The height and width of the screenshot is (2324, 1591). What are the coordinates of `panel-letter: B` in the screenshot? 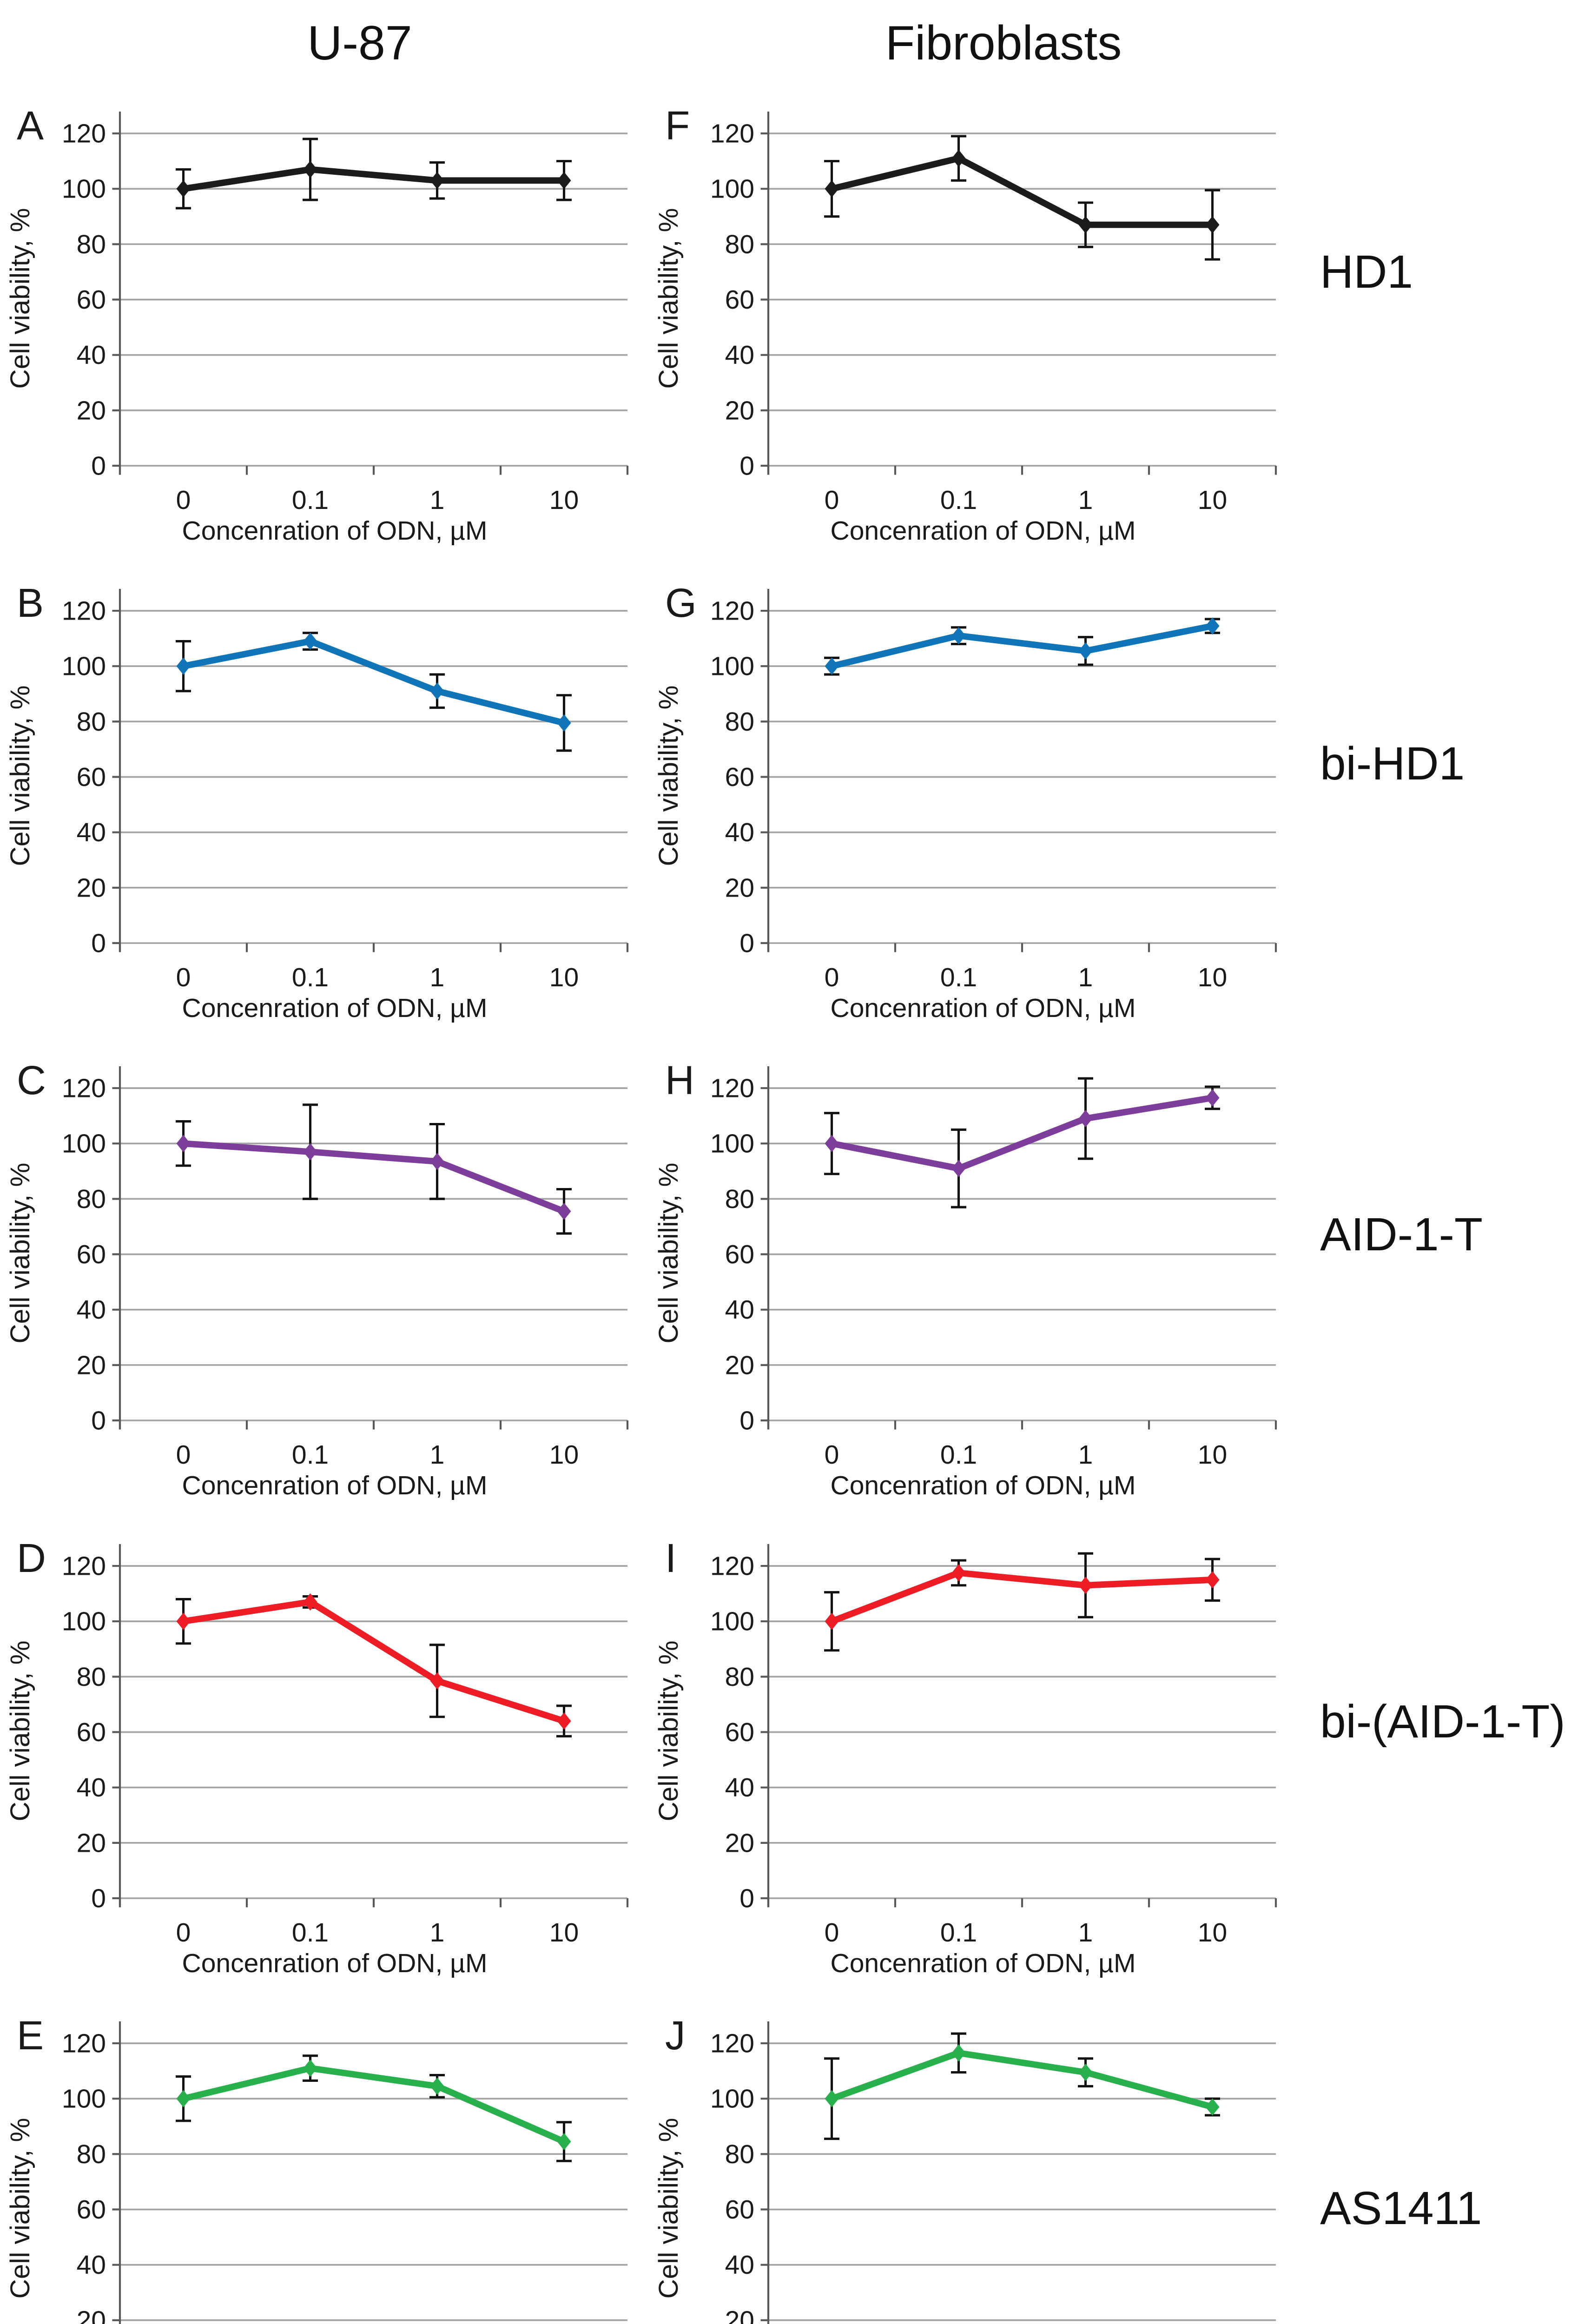 It's located at (30, 603).